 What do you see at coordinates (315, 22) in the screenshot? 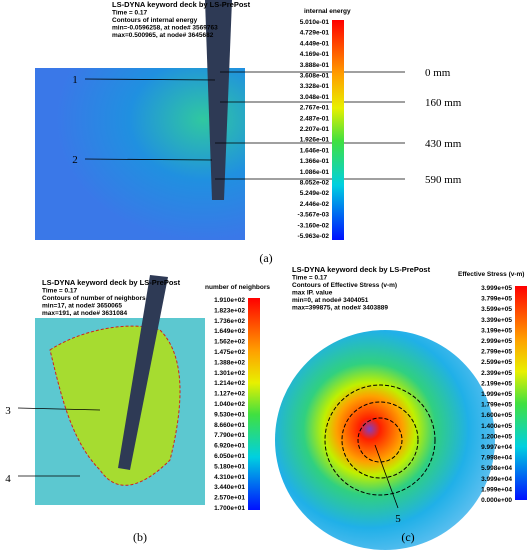
I see `legend-label: 5.010e-01` at bounding box center [315, 22].